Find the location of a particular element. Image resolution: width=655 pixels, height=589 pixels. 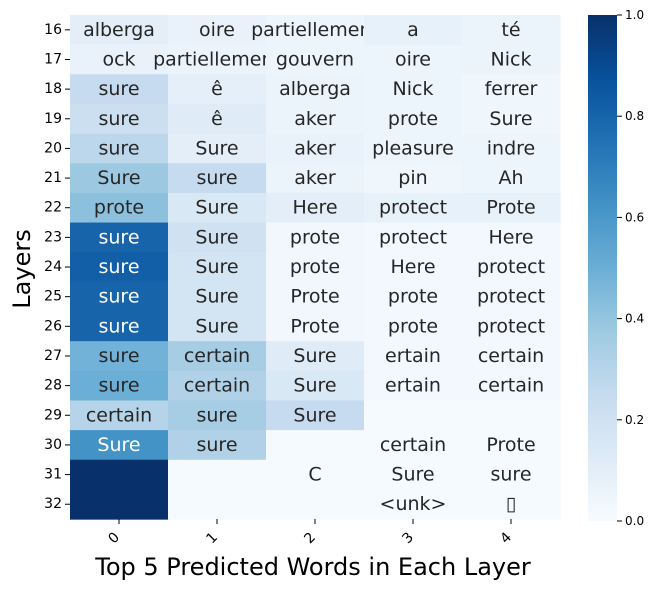

heatmap-cell-label: partiellement is located at coordinates (217, 59).